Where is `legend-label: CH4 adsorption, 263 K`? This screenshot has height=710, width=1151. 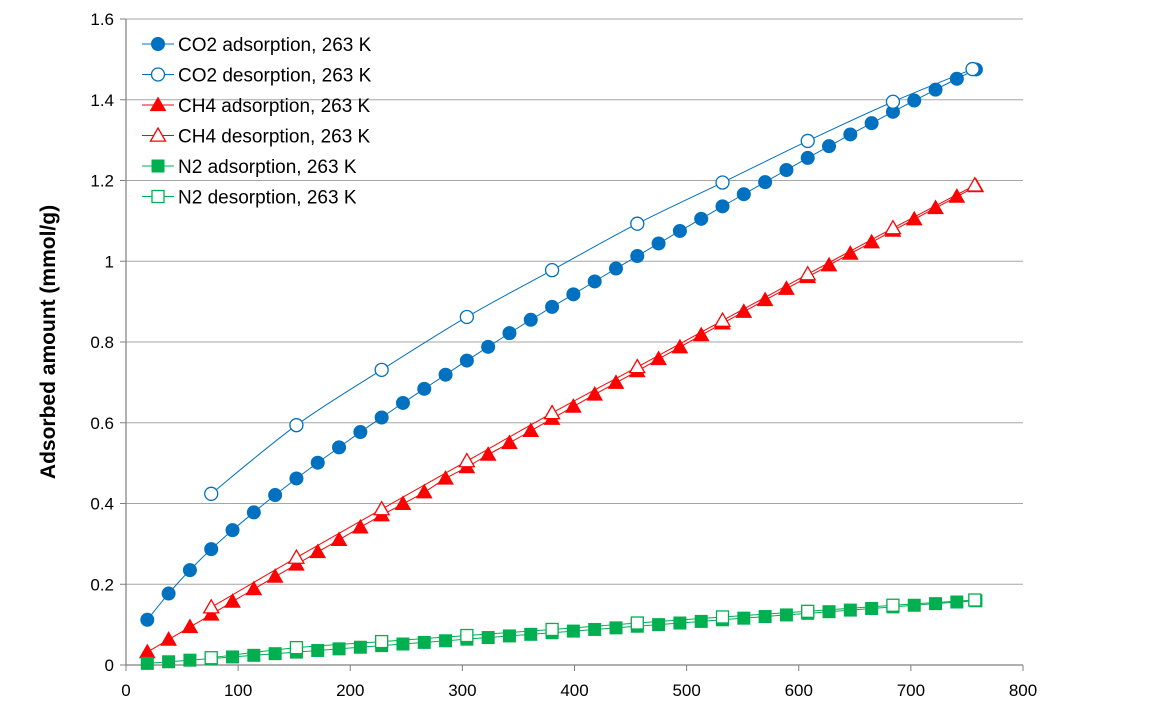 legend-label: CH4 adsorption, 263 K is located at coordinates (274, 106).